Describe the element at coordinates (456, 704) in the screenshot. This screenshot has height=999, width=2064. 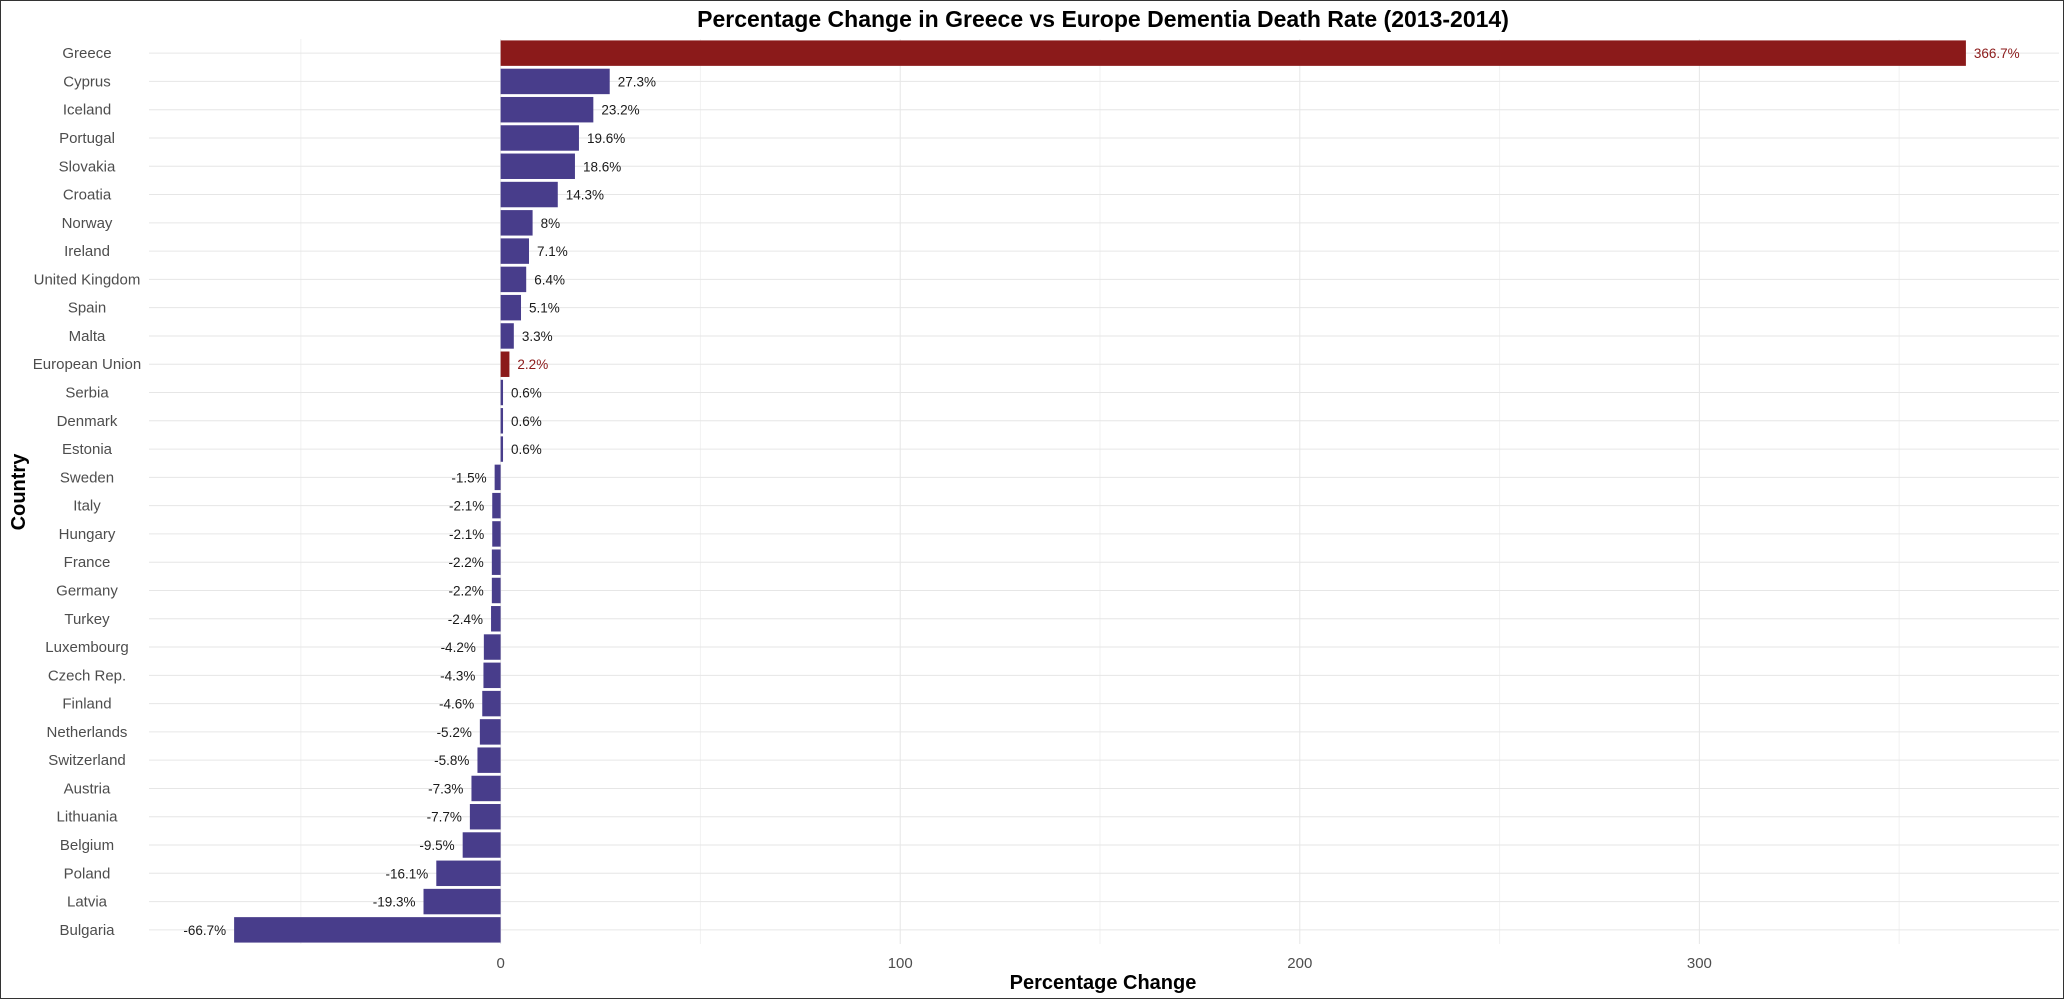
I see `data-label: -4.6%` at that location.